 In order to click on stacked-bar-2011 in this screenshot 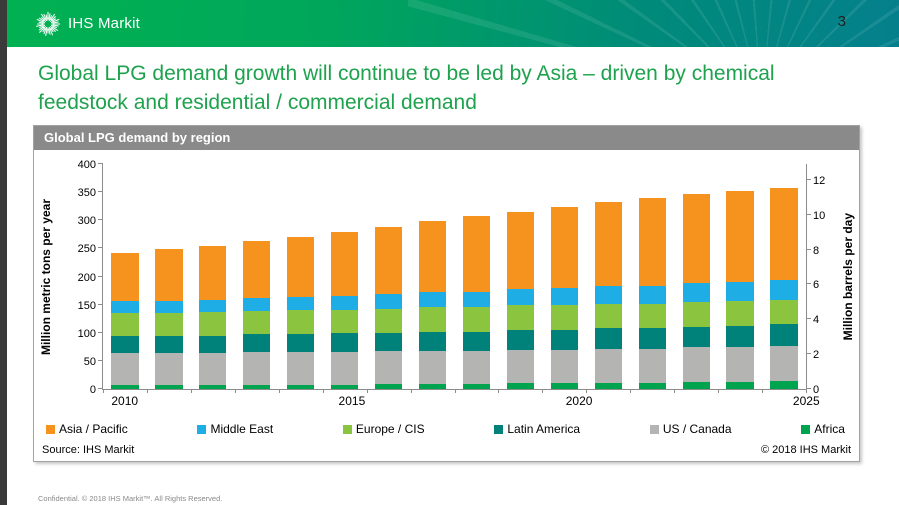, I will do `click(169, 318)`.